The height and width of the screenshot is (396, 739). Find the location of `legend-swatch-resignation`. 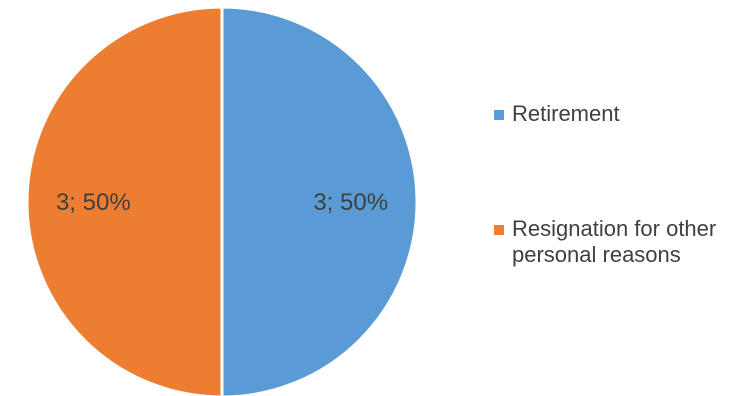

legend-swatch-resignation is located at coordinates (499, 230).